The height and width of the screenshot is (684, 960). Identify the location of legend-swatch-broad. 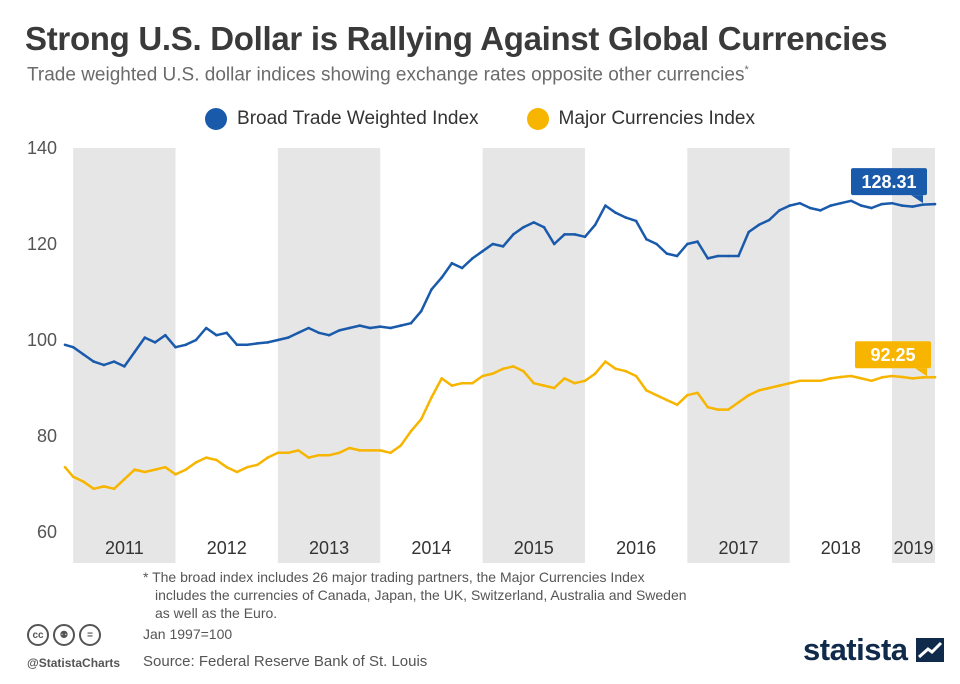
(216, 119).